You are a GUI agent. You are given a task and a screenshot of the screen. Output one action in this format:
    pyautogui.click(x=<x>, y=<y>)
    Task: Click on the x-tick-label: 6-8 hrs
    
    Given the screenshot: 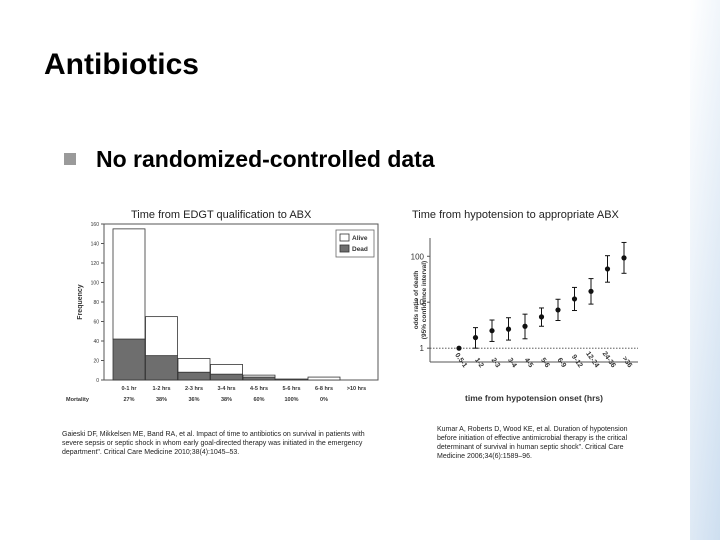 What is the action you would take?
    pyautogui.click(x=324, y=389)
    